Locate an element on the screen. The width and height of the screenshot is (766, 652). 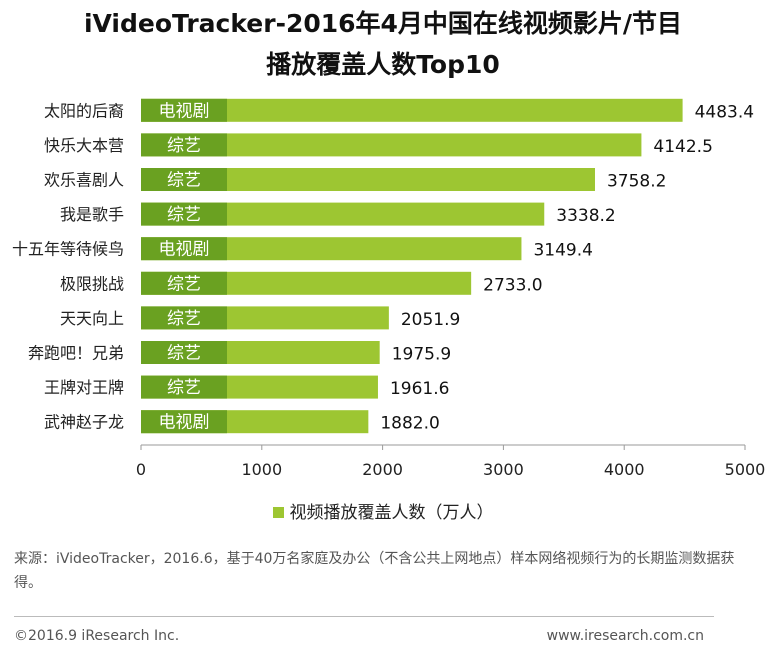
category-label: 王牌对王牌 is located at coordinates (84, 387).